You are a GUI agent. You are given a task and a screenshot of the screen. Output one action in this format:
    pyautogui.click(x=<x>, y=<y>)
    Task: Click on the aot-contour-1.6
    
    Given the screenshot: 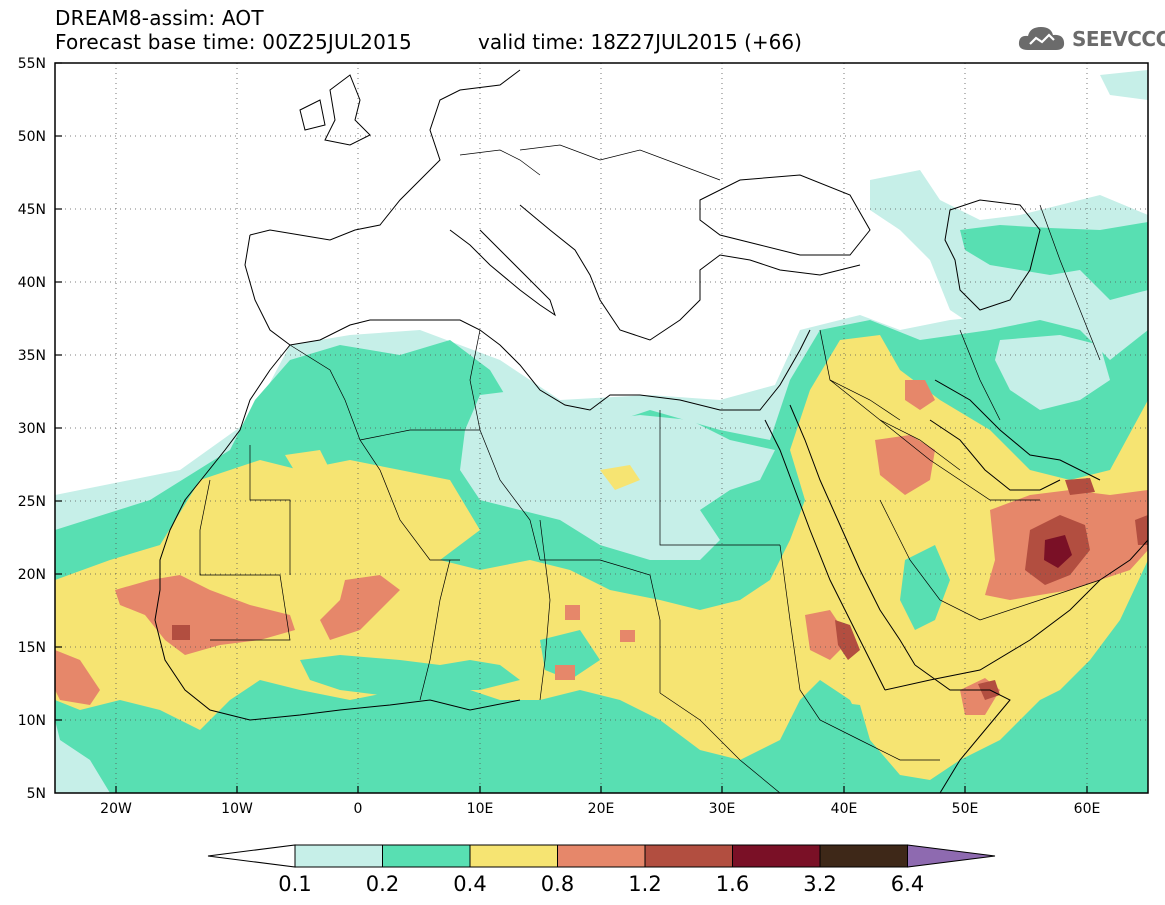 What is the action you would take?
    pyautogui.click(x=1058, y=551)
    